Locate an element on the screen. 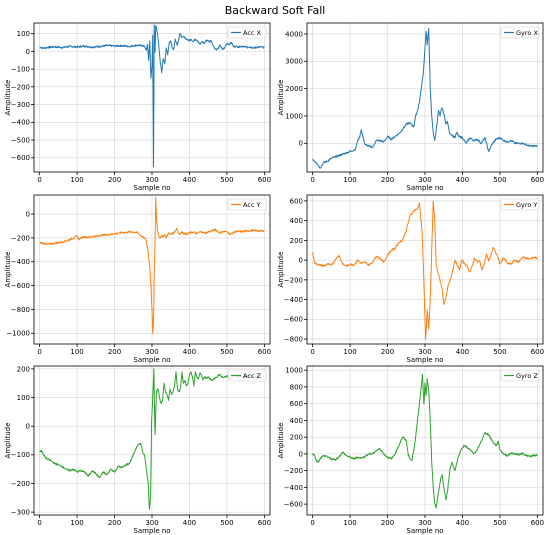 This screenshot has height=535, width=550. legend: Gyro Z is located at coordinates (520, 375).